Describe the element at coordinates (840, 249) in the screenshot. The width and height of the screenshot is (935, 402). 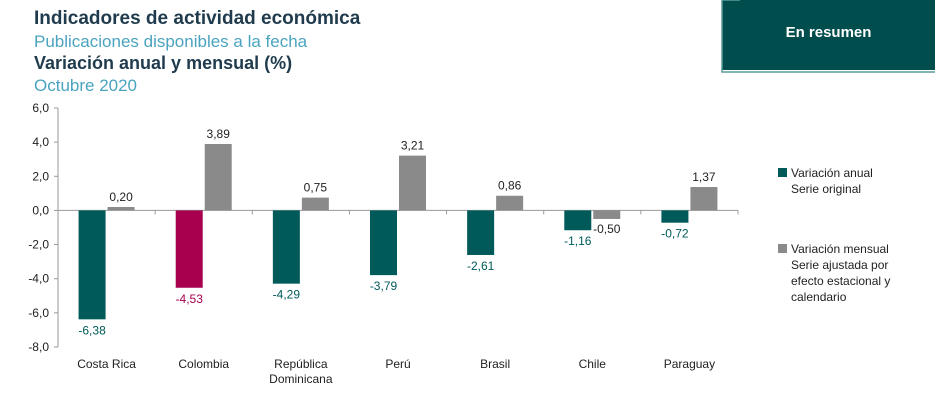
I see `legend-label-line: Variación mensual` at that location.